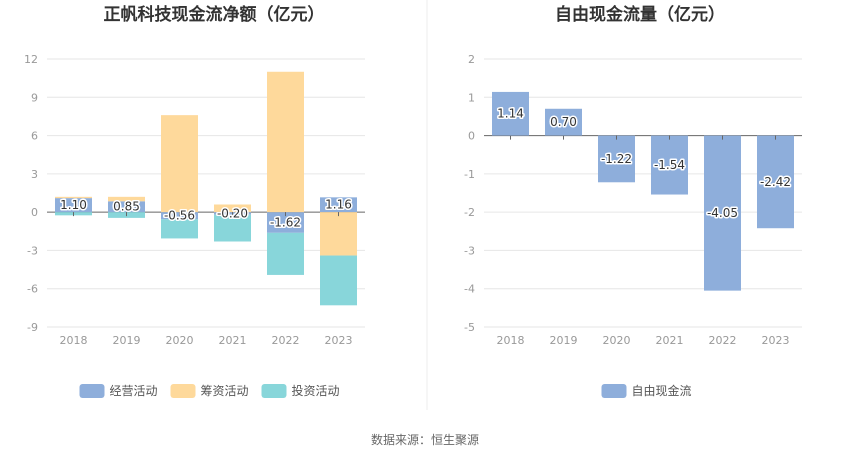 Image resolution: width=850 pixels, height=459 pixels. Describe the element at coordinates (471, 97) in the screenshot. I see `right-y-tick-label: 1` at that location.